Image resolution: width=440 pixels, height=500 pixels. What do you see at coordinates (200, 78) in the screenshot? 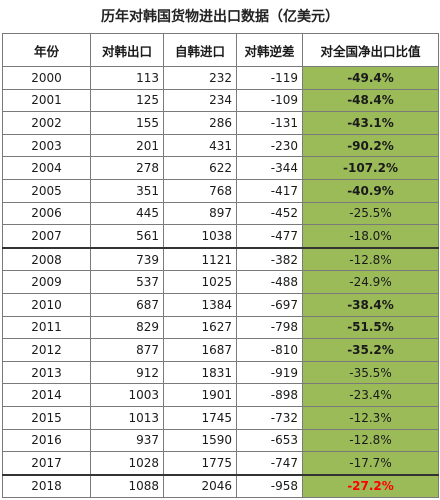
I see `cell-import: 232` at bounding box center [200, 78].